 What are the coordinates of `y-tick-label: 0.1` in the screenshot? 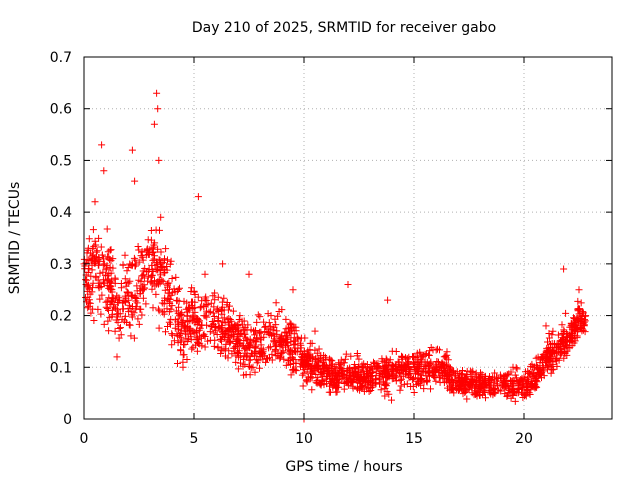 It's located at (61, 368).